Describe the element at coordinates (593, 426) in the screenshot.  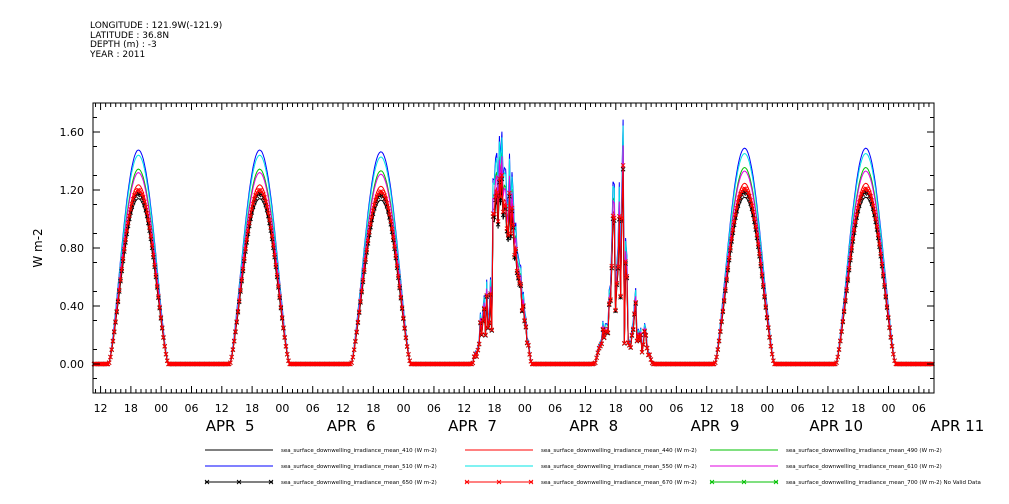
I see `x-day-label: APR 8` at that location.